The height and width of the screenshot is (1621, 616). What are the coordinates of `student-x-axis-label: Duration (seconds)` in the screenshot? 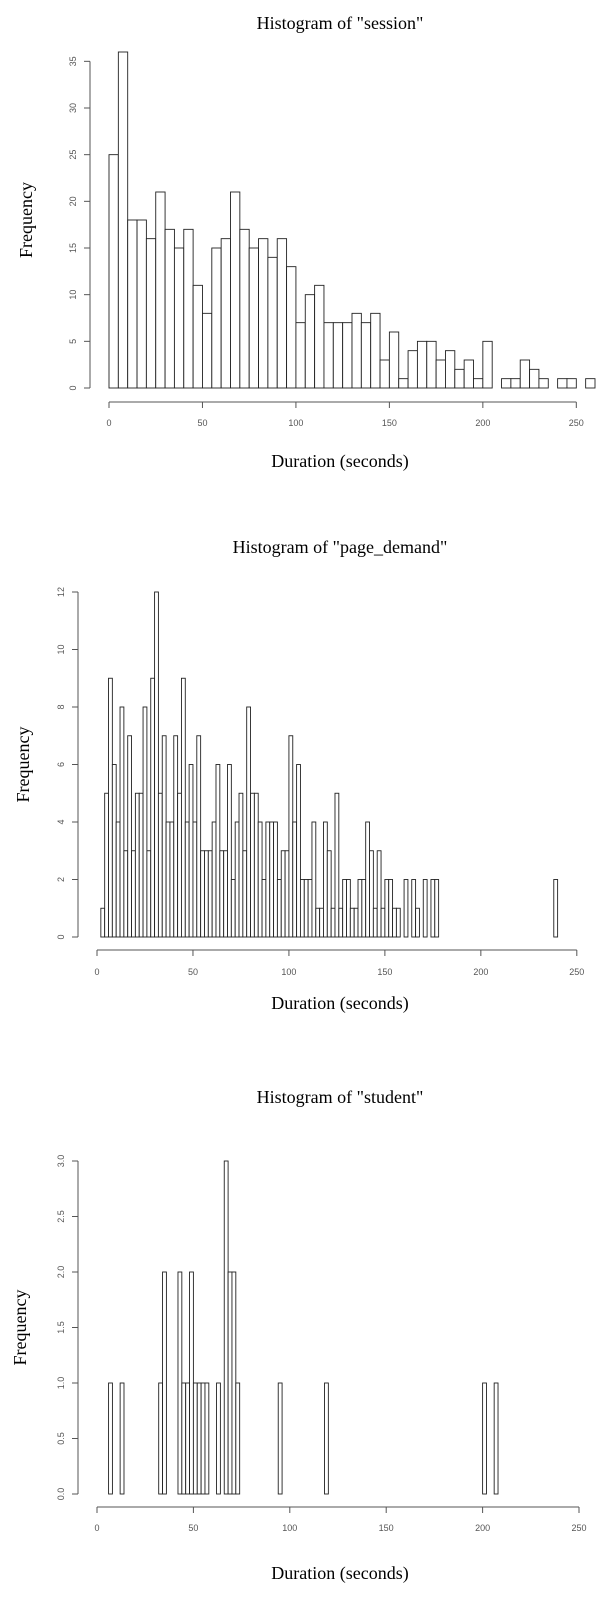 It's located at (339, 1573).